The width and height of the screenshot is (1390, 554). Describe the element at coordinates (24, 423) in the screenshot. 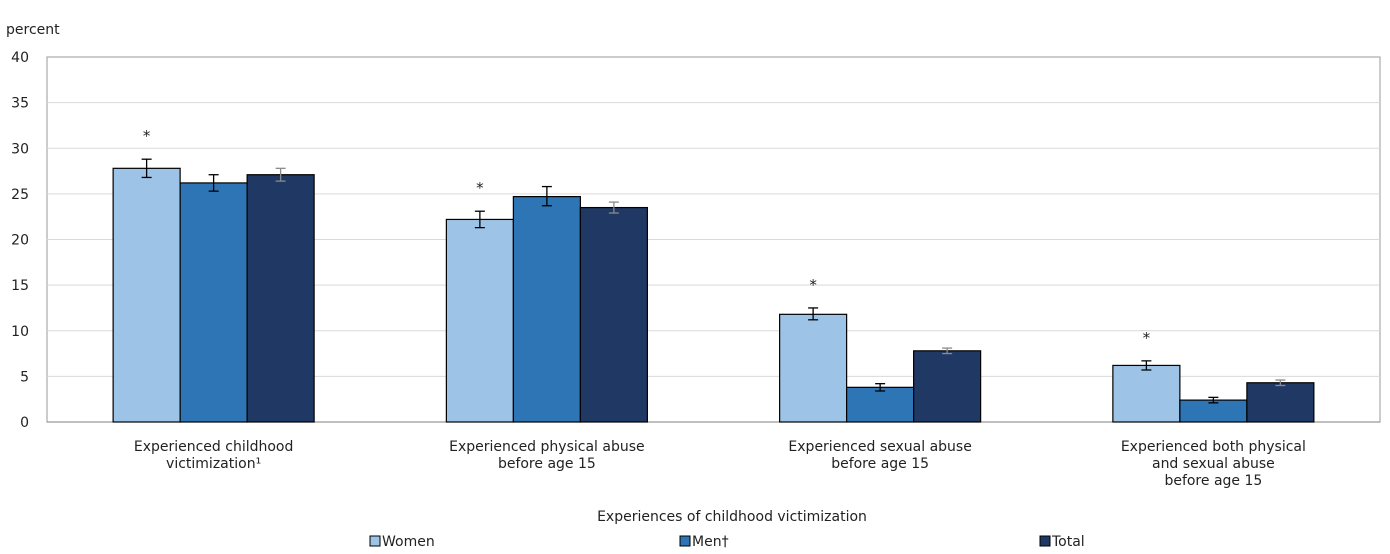

I see `y-tick-label: 0` at that location.